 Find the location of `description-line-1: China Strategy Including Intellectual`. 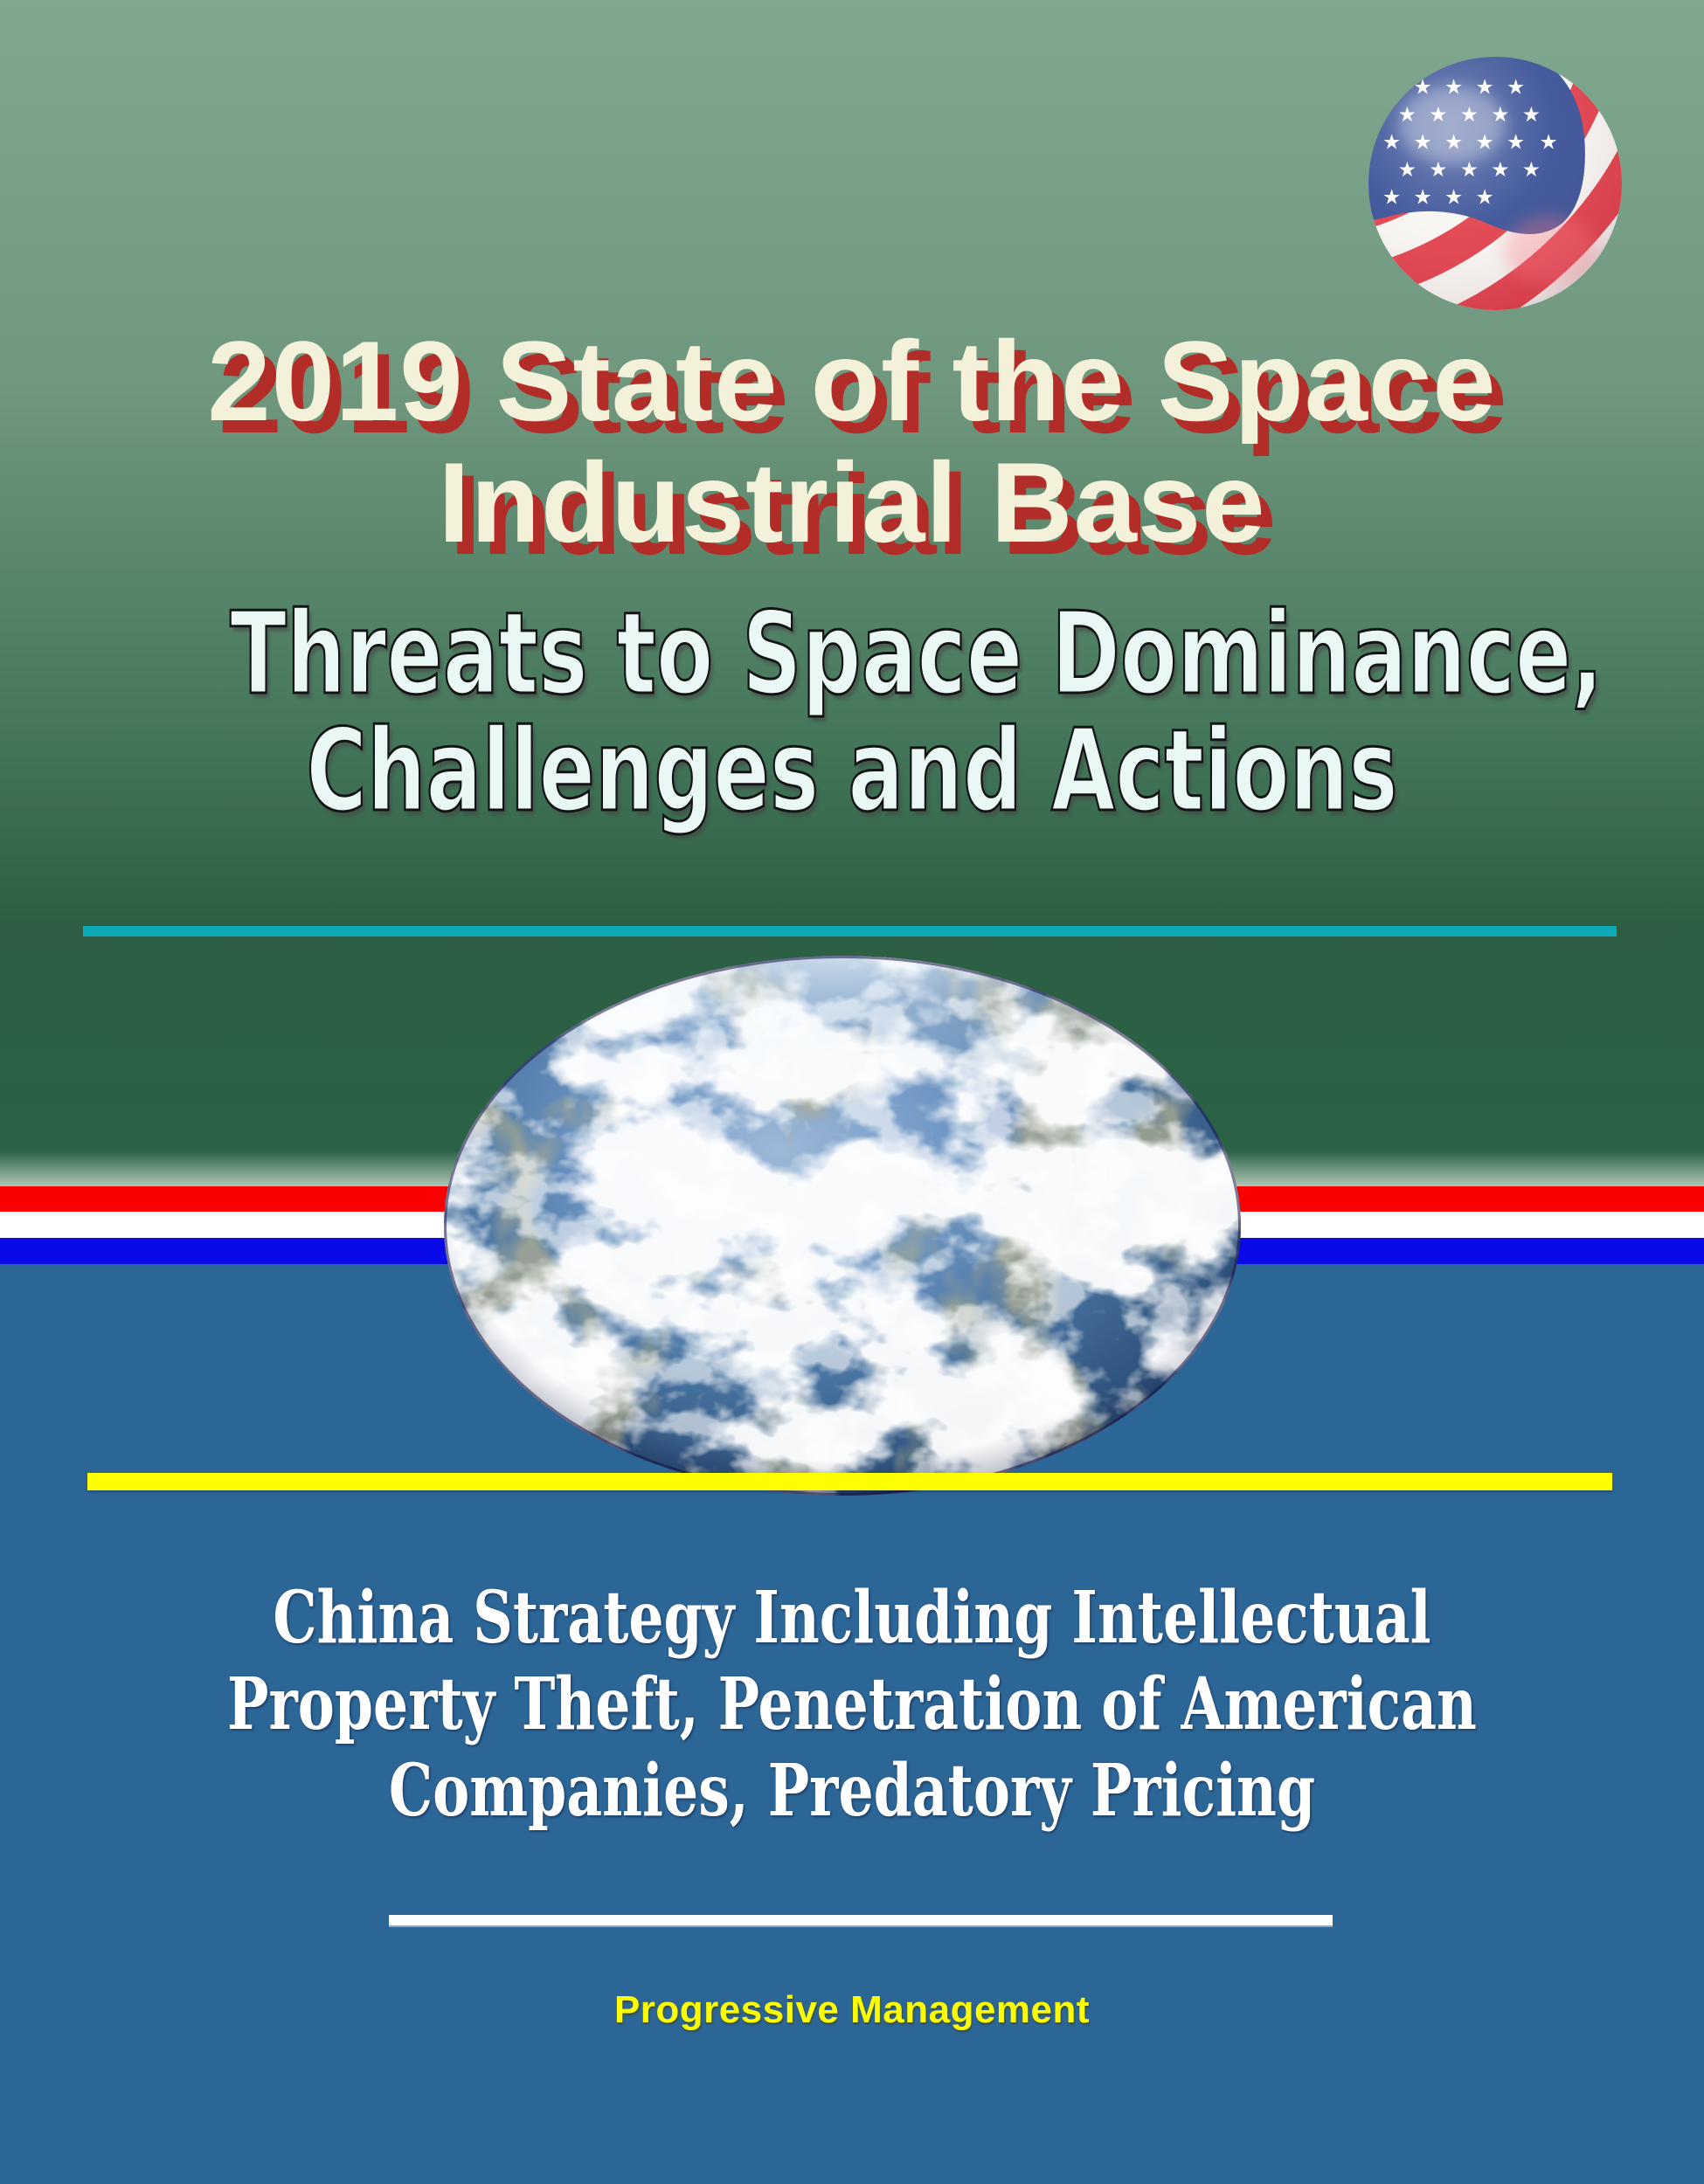

description-line-1: China Strategy Including Intellectual is located at coordinates (852, 1618).